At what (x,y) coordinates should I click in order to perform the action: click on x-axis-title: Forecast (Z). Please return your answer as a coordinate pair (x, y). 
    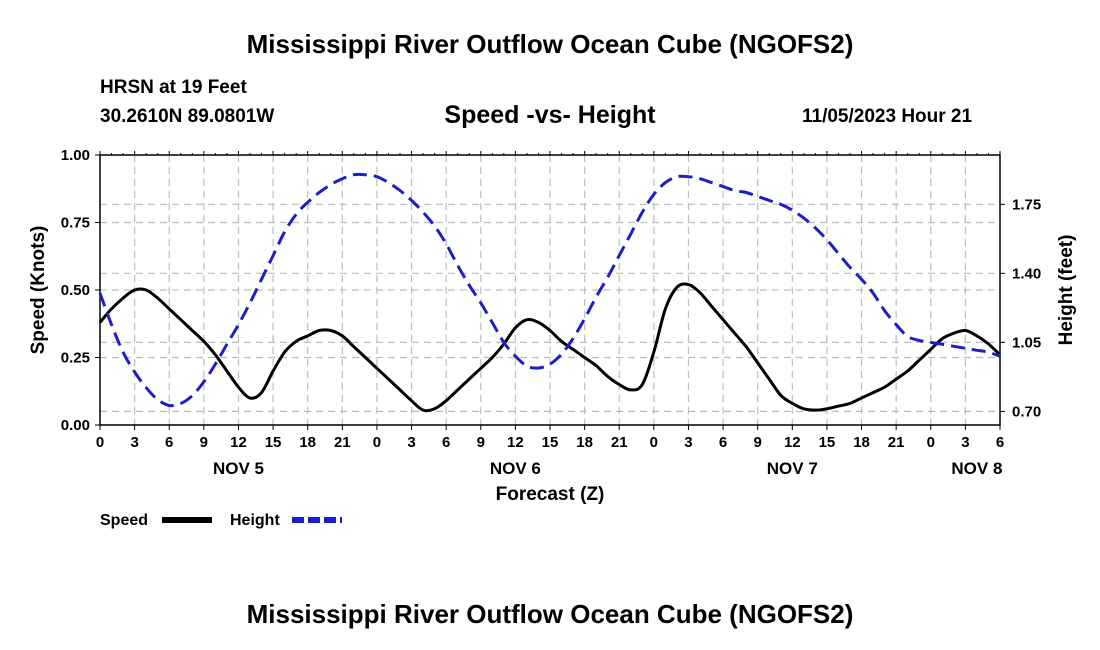
    Looking at the image, I should click on (550, 494).